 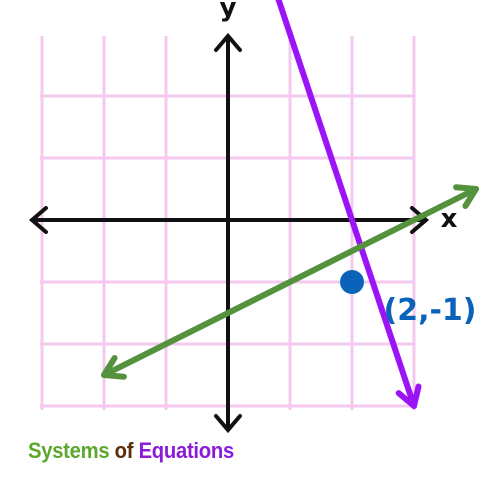 What do you see at coordinates (228, 11) in the screenshot?
I see `y-axis-label: y` at bounding box center [228, 11].